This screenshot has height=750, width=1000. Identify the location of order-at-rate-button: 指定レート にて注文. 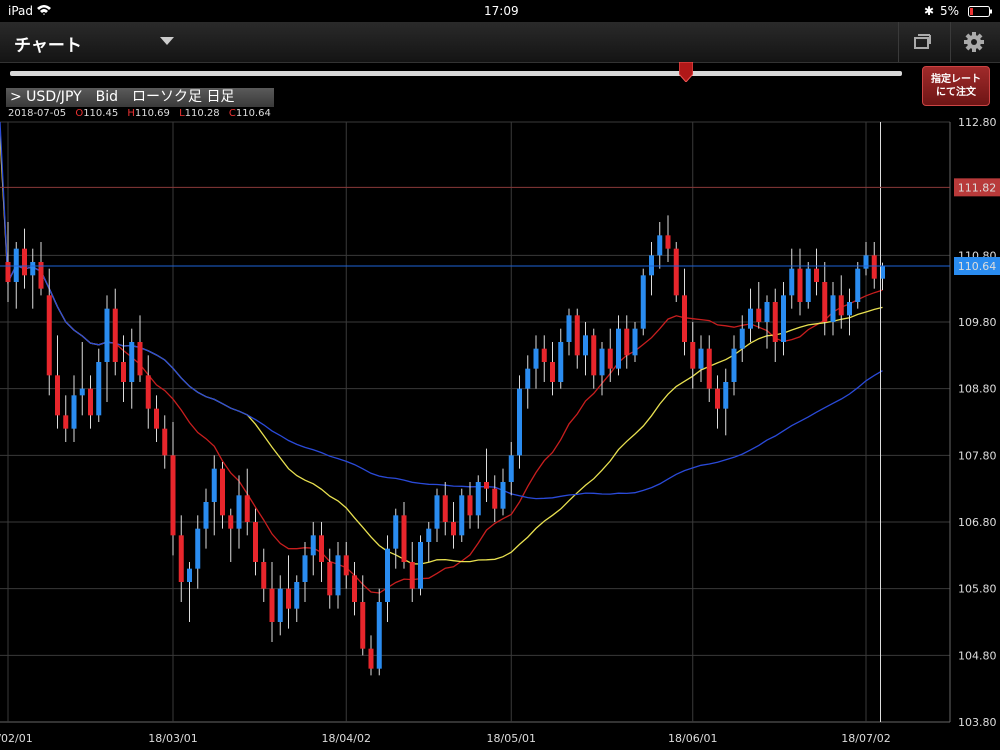
(956, 86).